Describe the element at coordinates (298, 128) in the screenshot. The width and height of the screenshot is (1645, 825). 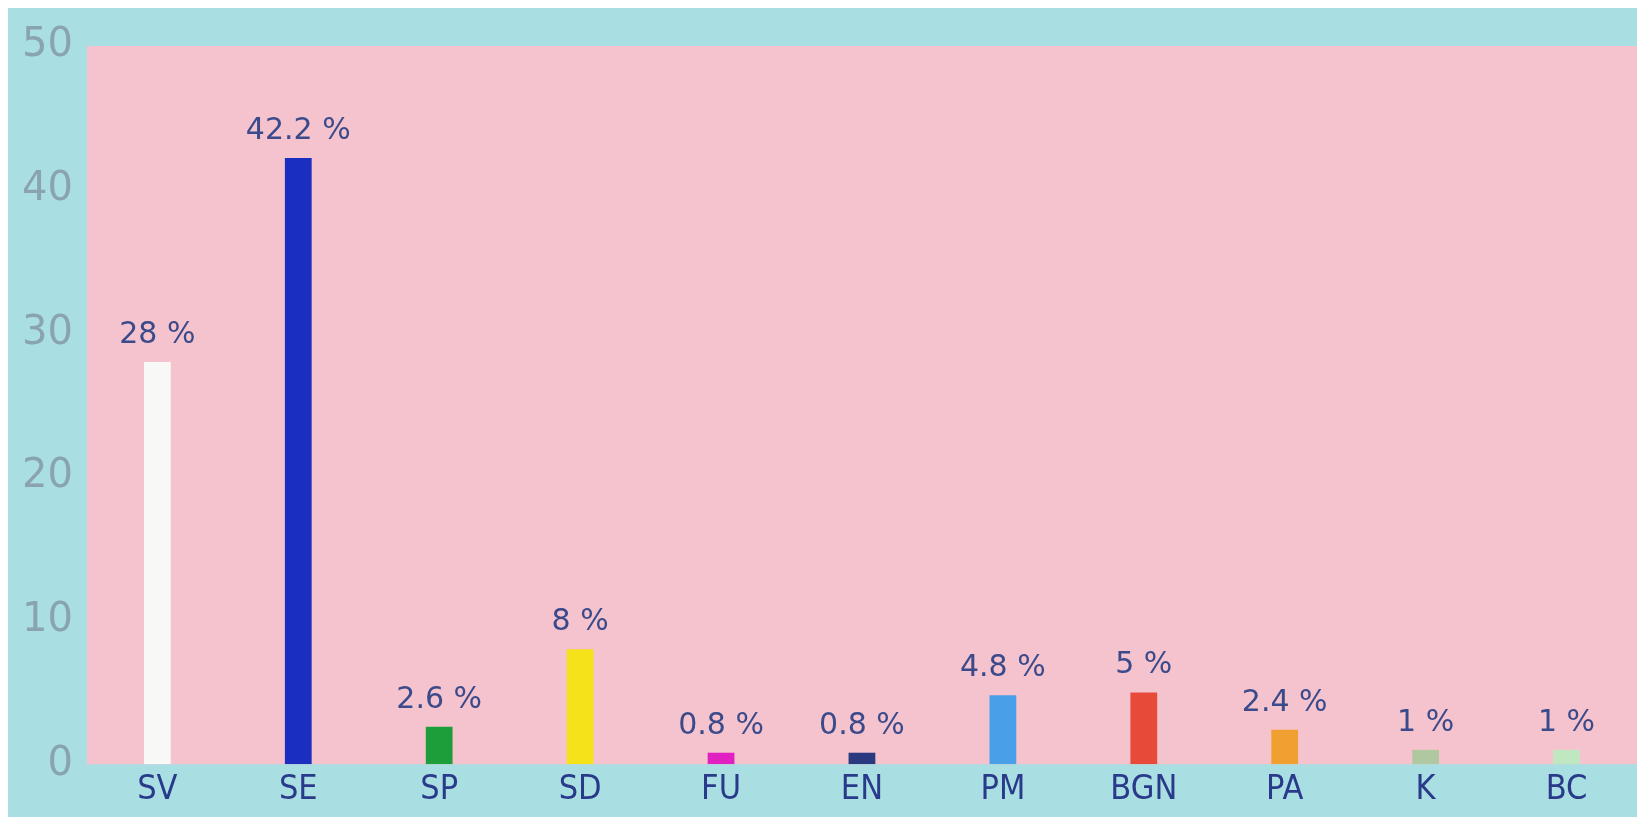
I see `data-label: 42.2 %` at that location.